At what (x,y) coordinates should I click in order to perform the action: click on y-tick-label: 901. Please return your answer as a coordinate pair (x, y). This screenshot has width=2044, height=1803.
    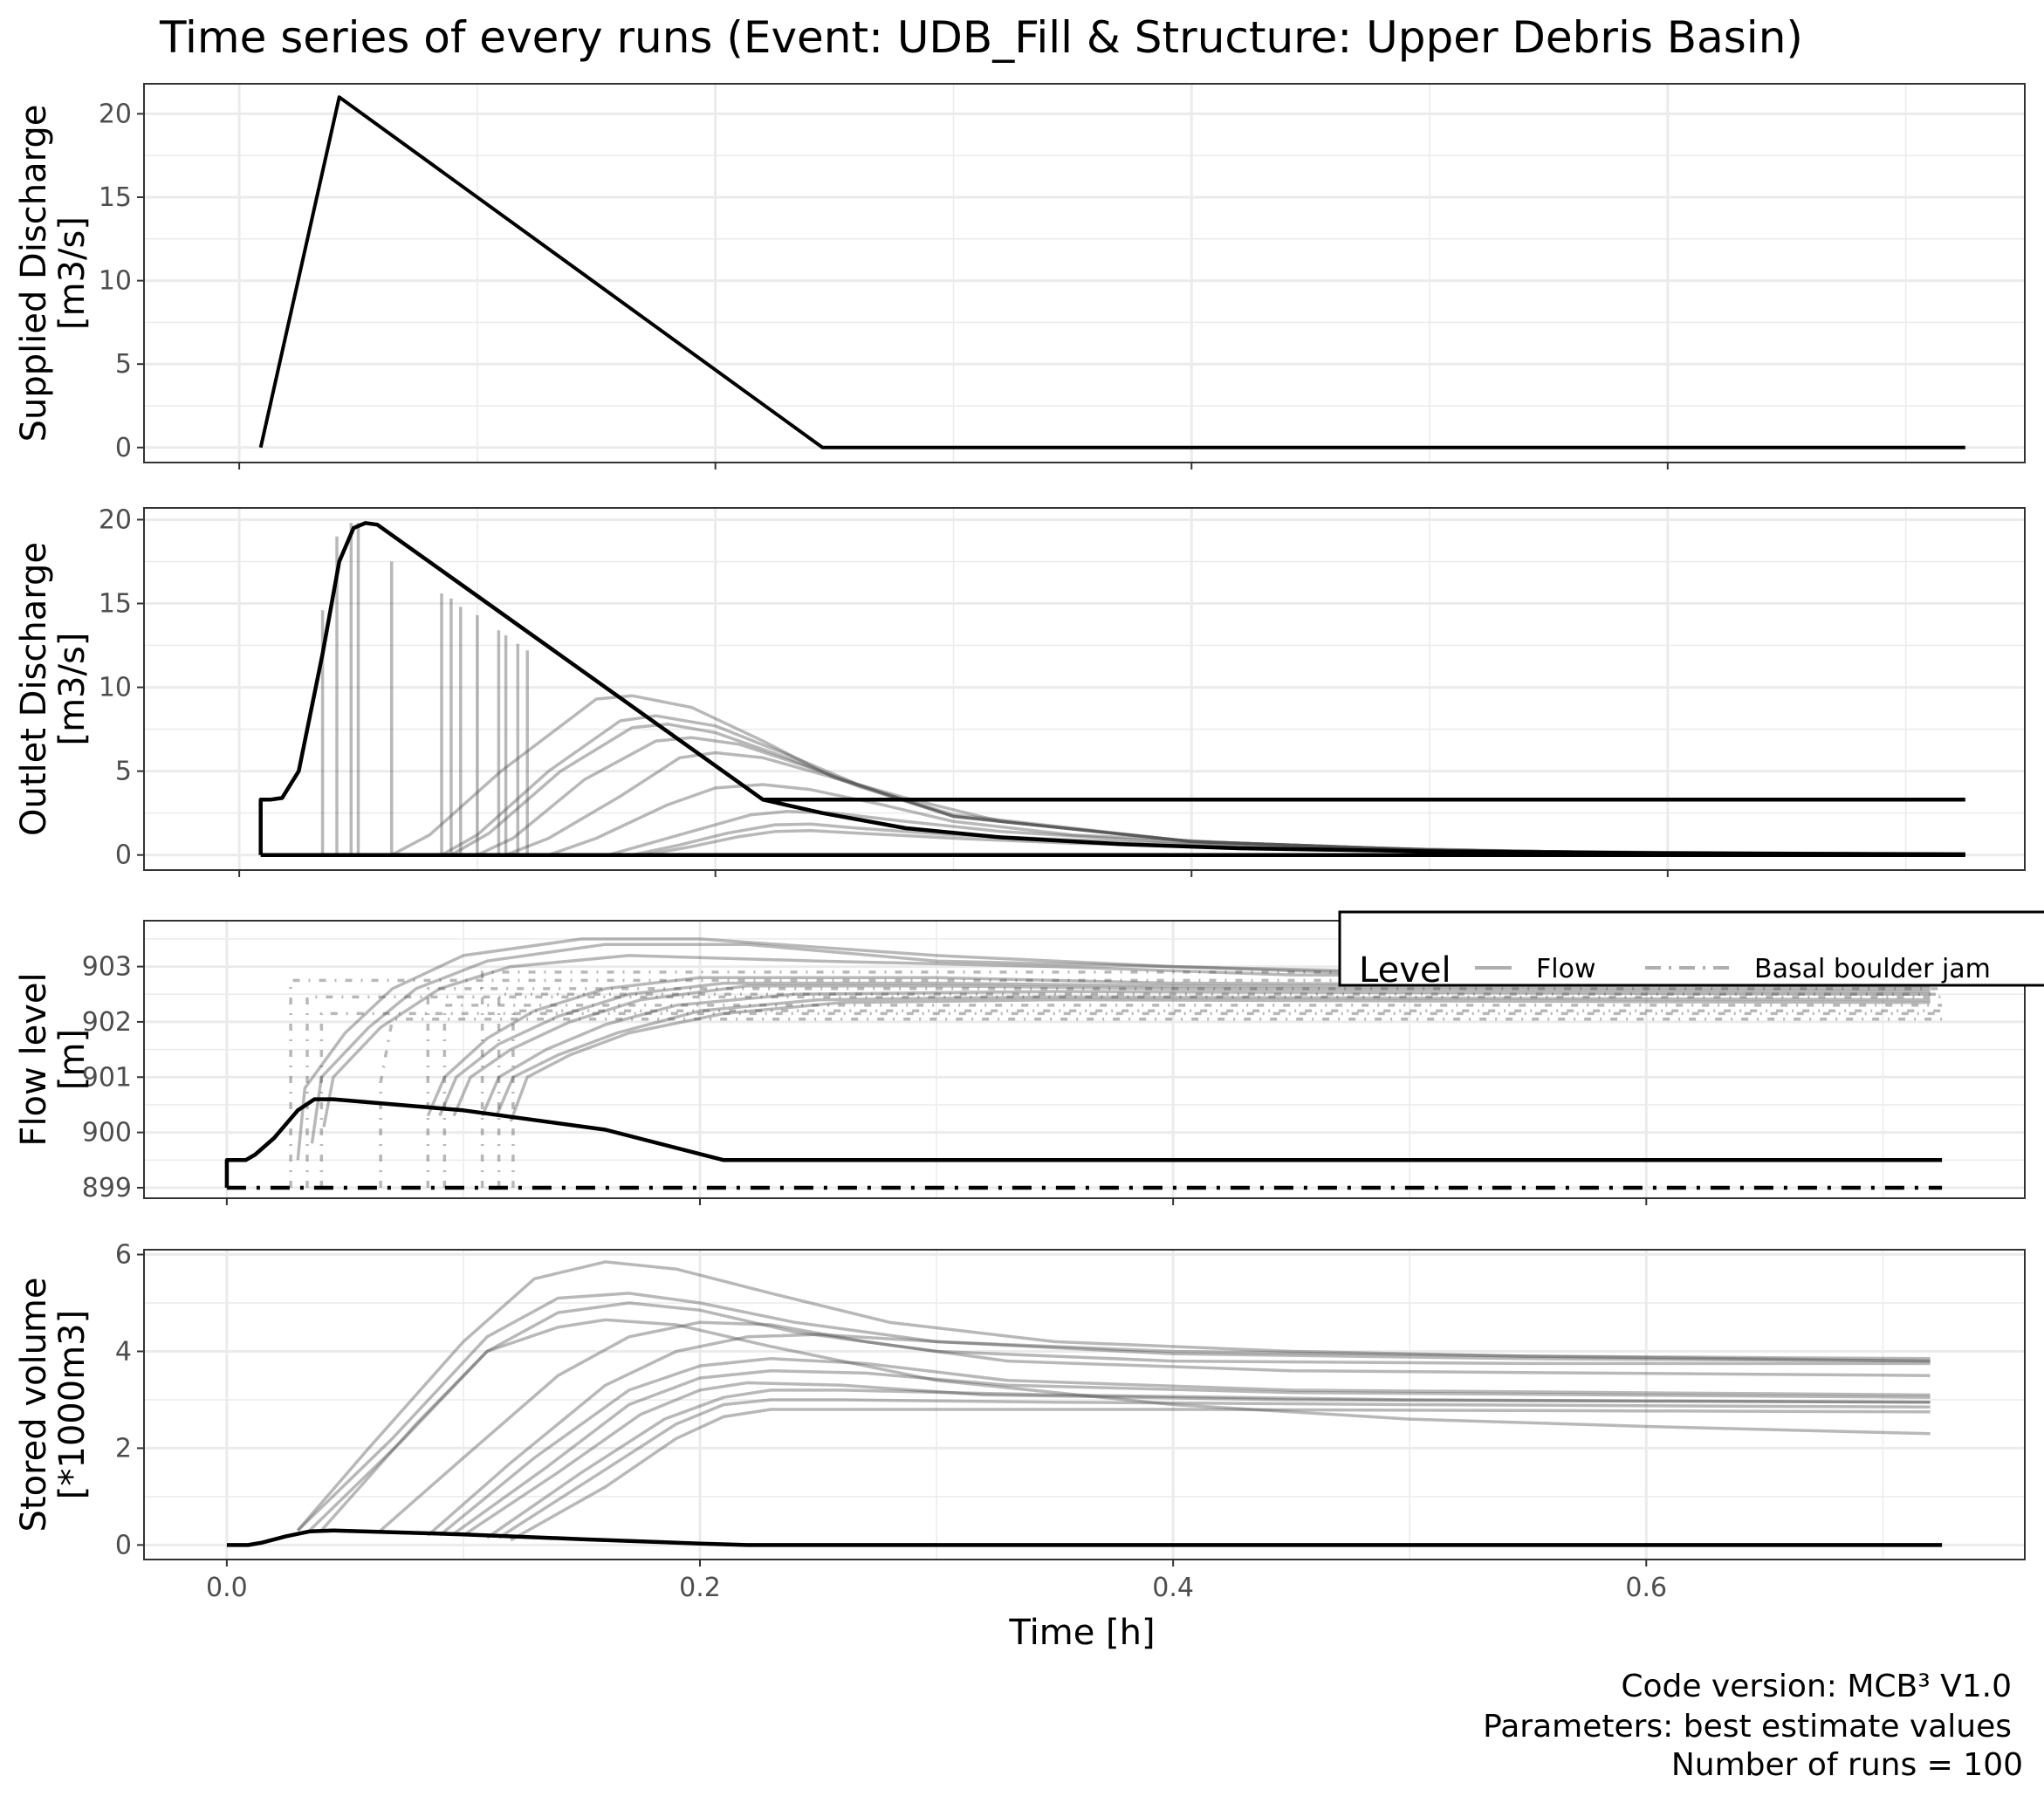
    Looking at the image, I should click on (107, 1077).